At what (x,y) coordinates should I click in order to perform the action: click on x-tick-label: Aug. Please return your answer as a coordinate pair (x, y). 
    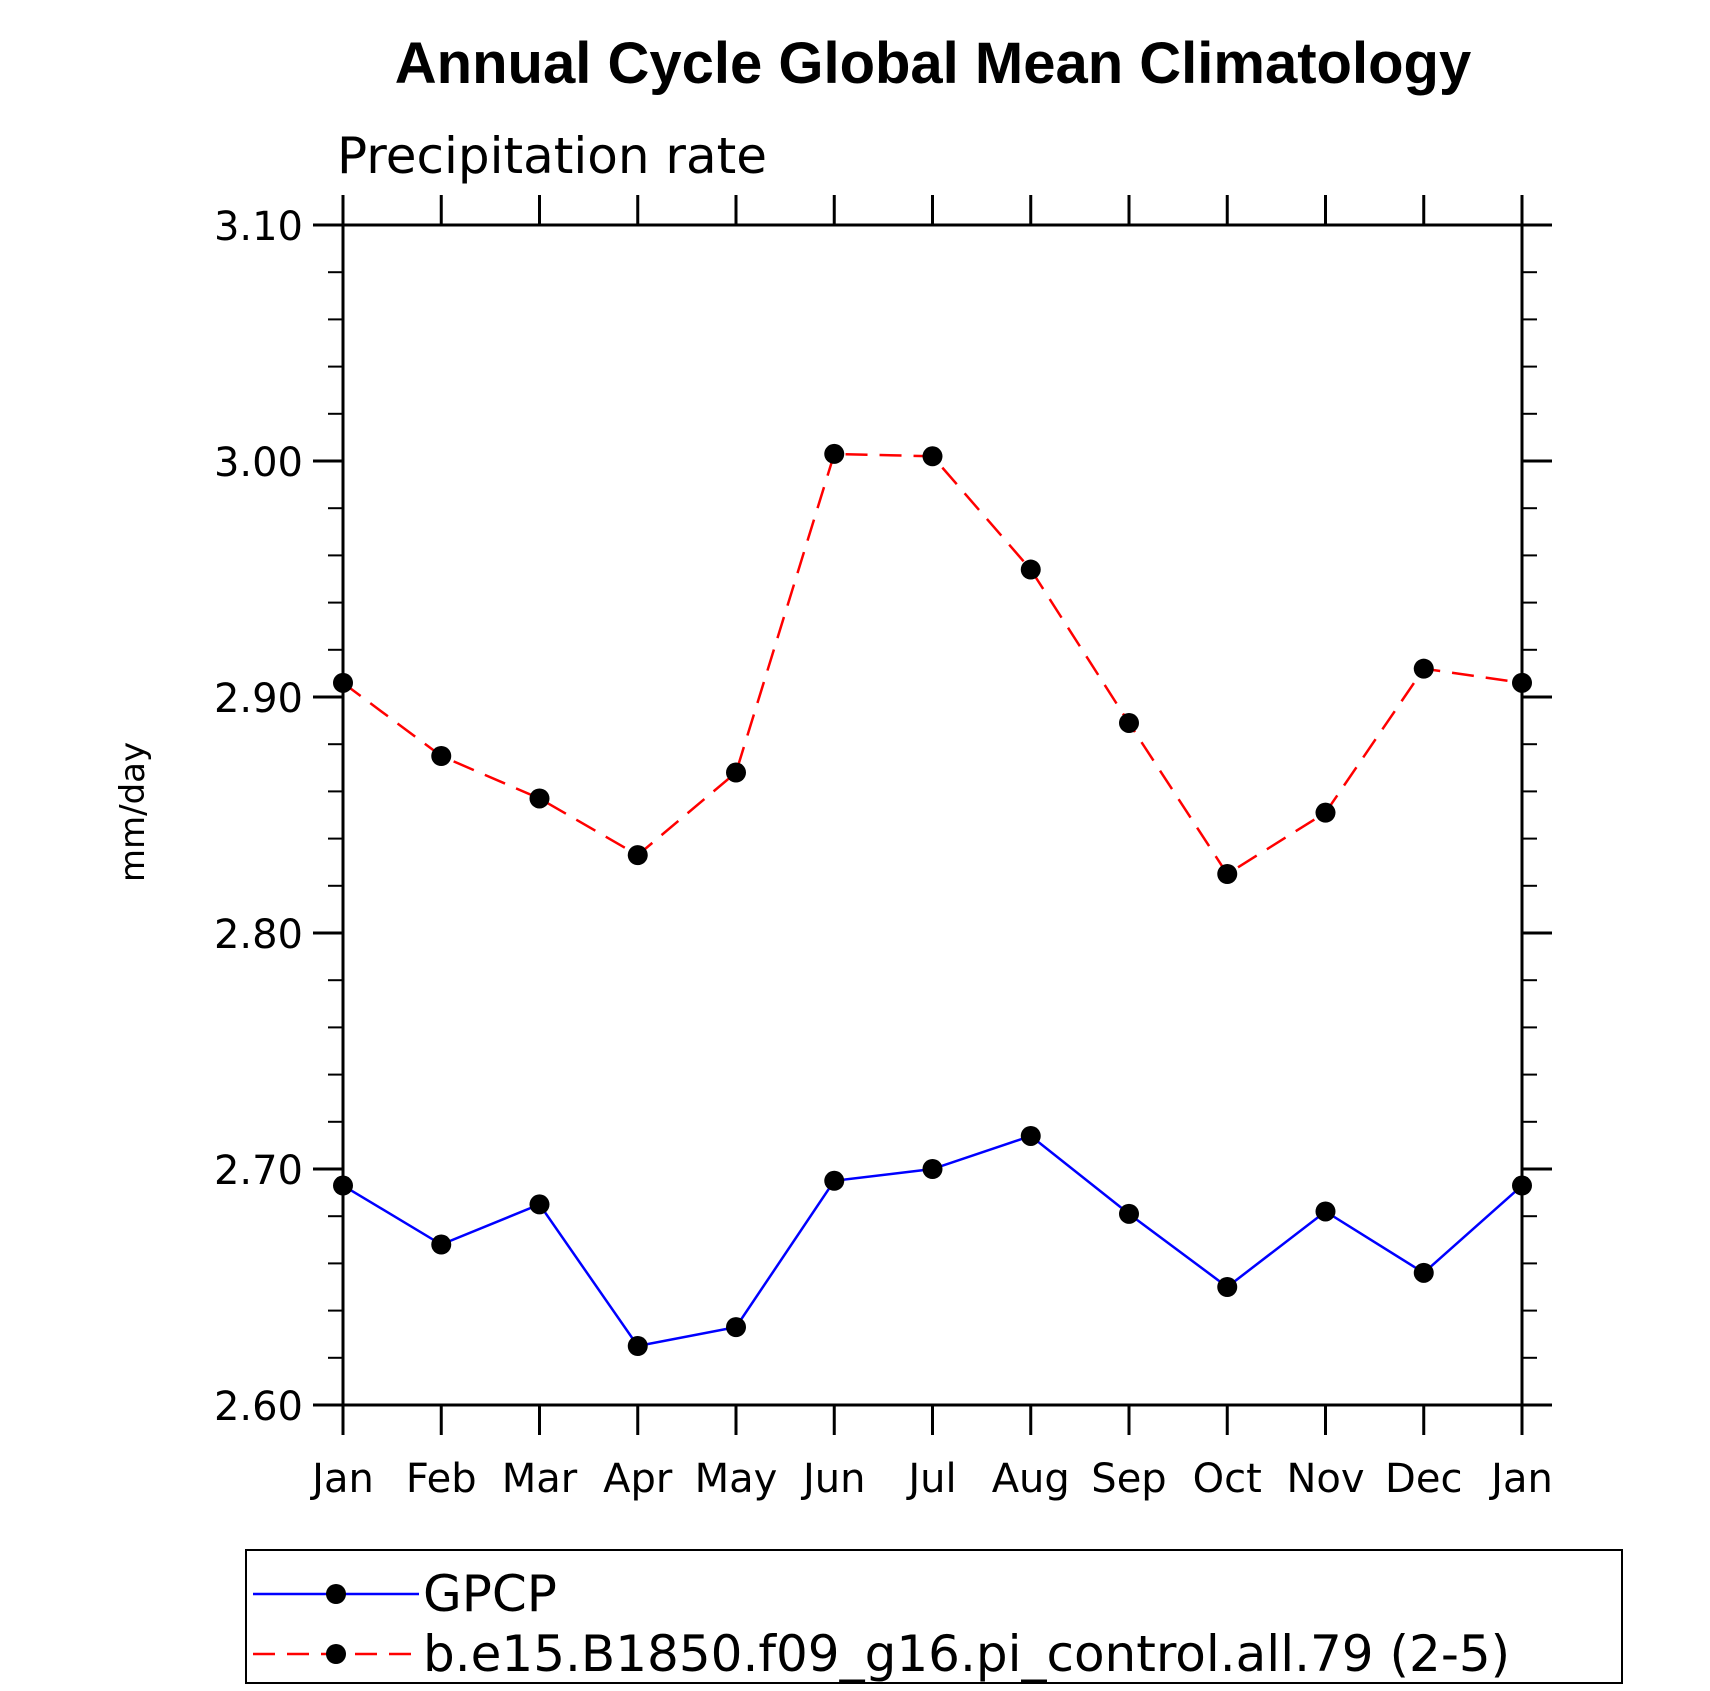
    Looking at the image, I should click on (1031, 1479).